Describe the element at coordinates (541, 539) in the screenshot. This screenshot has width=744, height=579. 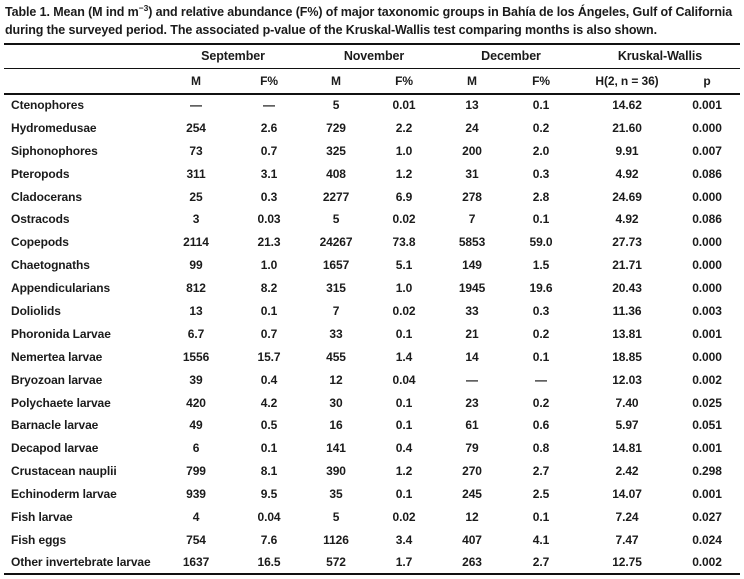
I see `cell-dec-f: 4.1` at that location.